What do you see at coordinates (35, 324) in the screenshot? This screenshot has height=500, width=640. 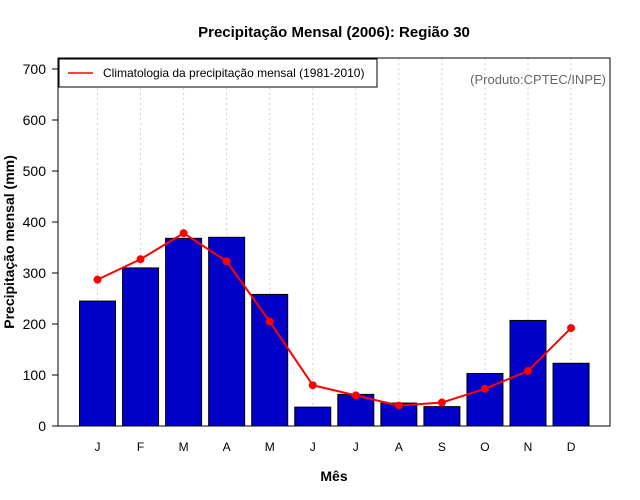 I see `y-tick-label: 200` at bounding box center [35, 324].